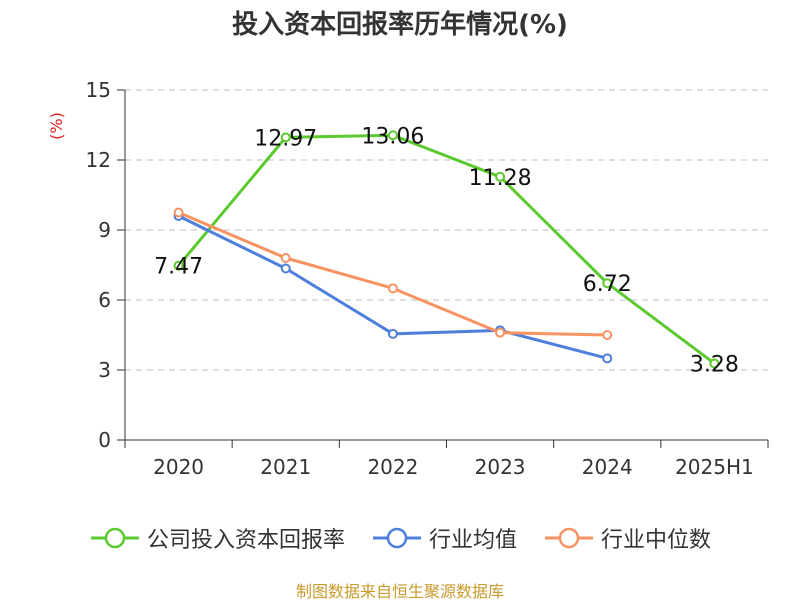 This screenshot has height=602, width=800. What do you see at coordinates (399, 591) in the screenshot?
I see `source-note: 制图数据来自恒生聚源数据库` at bounding box center [399, 591].